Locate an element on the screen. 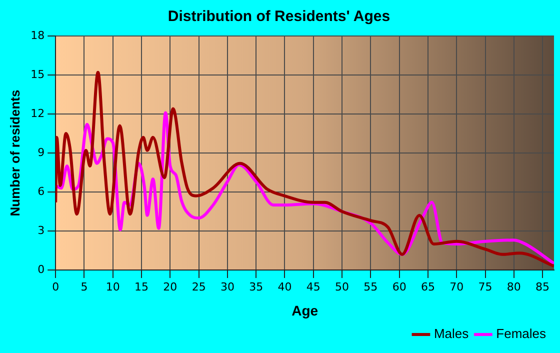 This screenshot has height=353, width=560. x-tick-label: 55 is located at coordinates (371, 287).